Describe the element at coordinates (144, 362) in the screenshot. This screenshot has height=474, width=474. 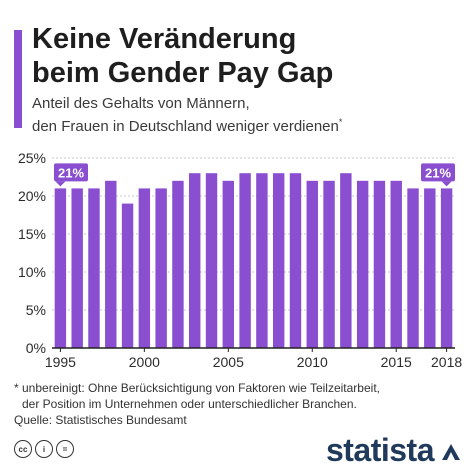
I see `x-tick-label: 2000` at that location.